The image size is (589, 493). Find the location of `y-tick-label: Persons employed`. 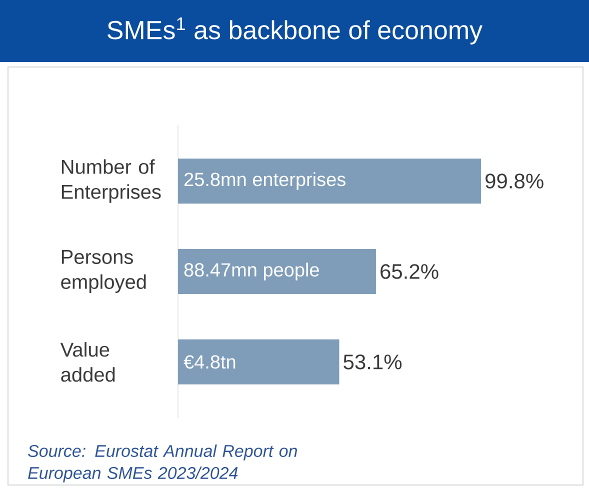

y-tick-label: Persons employed is located at coordinates (103, 271).